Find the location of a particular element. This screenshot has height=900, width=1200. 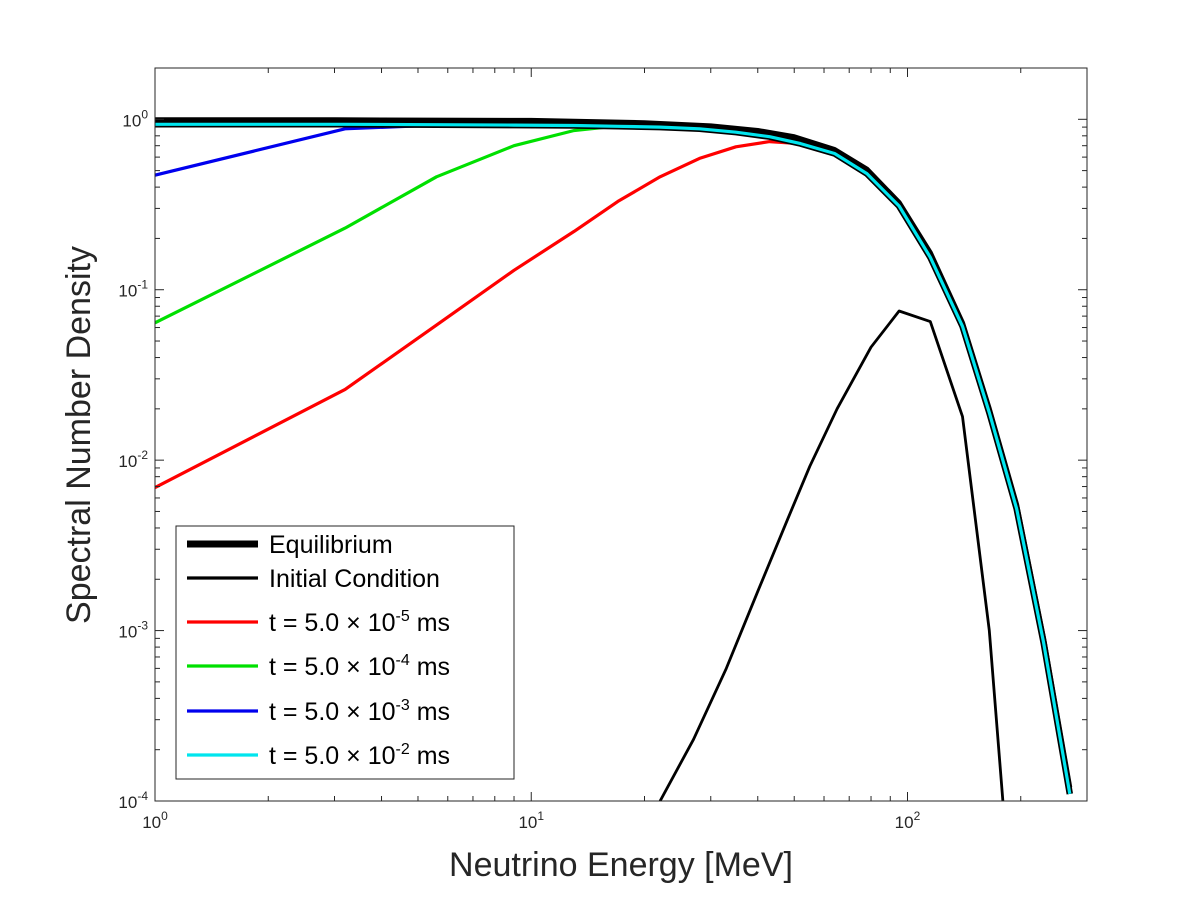

legend-label-6: t = 5.0 × 10-2 ms is located at coordinates (359, 755).